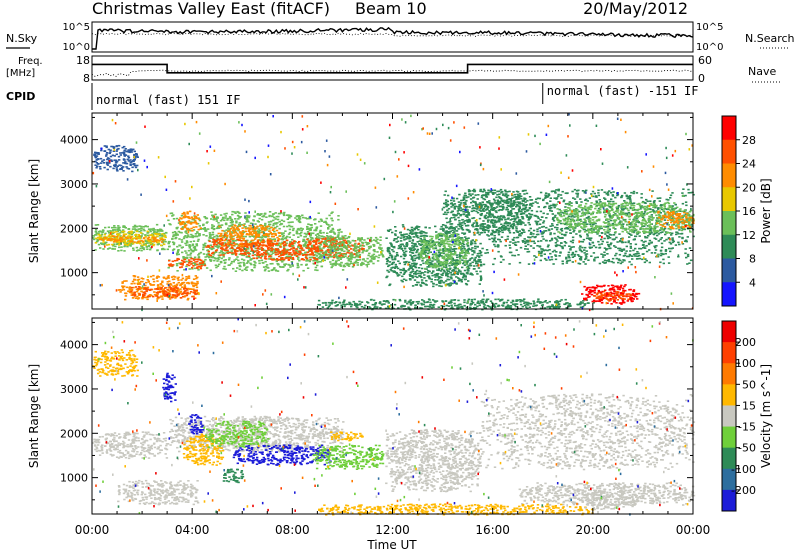 This screenshot has width=800, height=554. I want to click on freq-label-line2: [MHz], so click(20, 73).